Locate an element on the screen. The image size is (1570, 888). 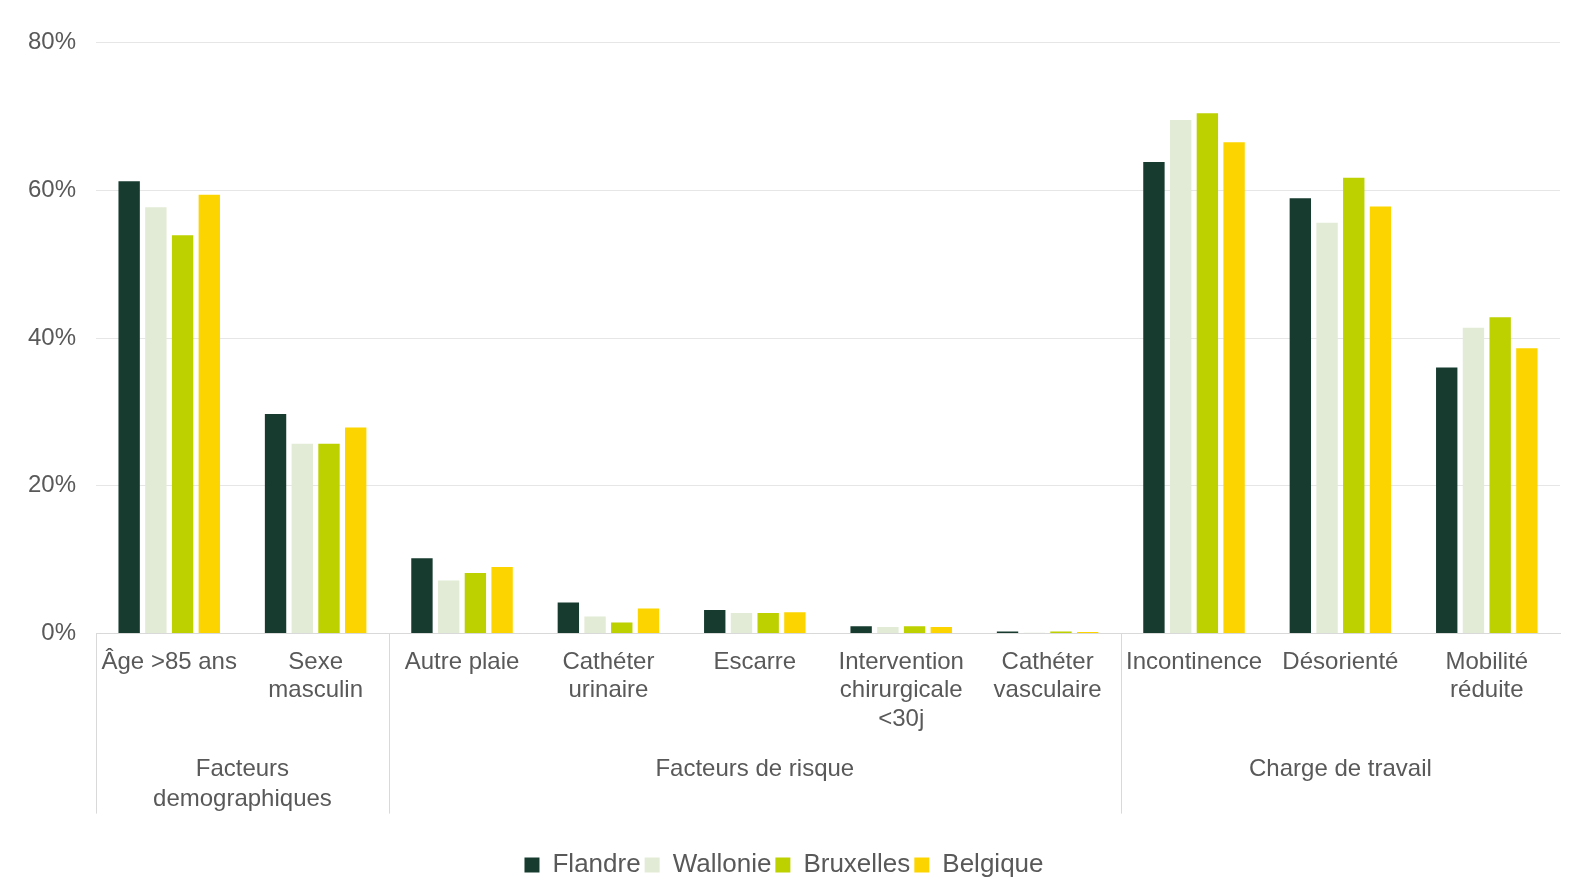
legend-label: Flandre is located at coordinates (596, 863).